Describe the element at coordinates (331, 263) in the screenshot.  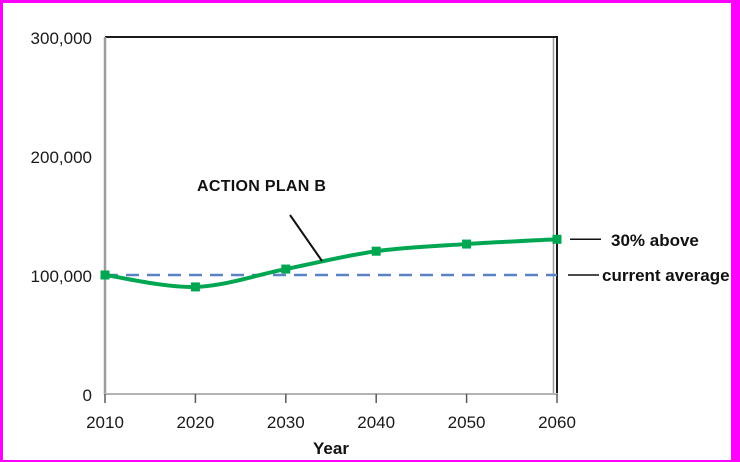
I see `series-line-action-plan-b` at that location.